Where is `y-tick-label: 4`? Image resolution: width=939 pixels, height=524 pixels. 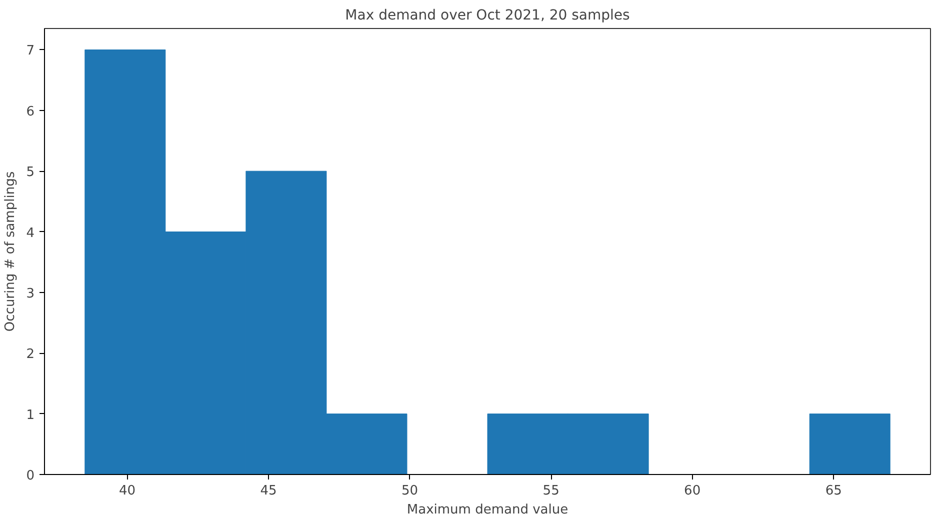 y-tick-label: 4 is located at coordinates (30, 233).